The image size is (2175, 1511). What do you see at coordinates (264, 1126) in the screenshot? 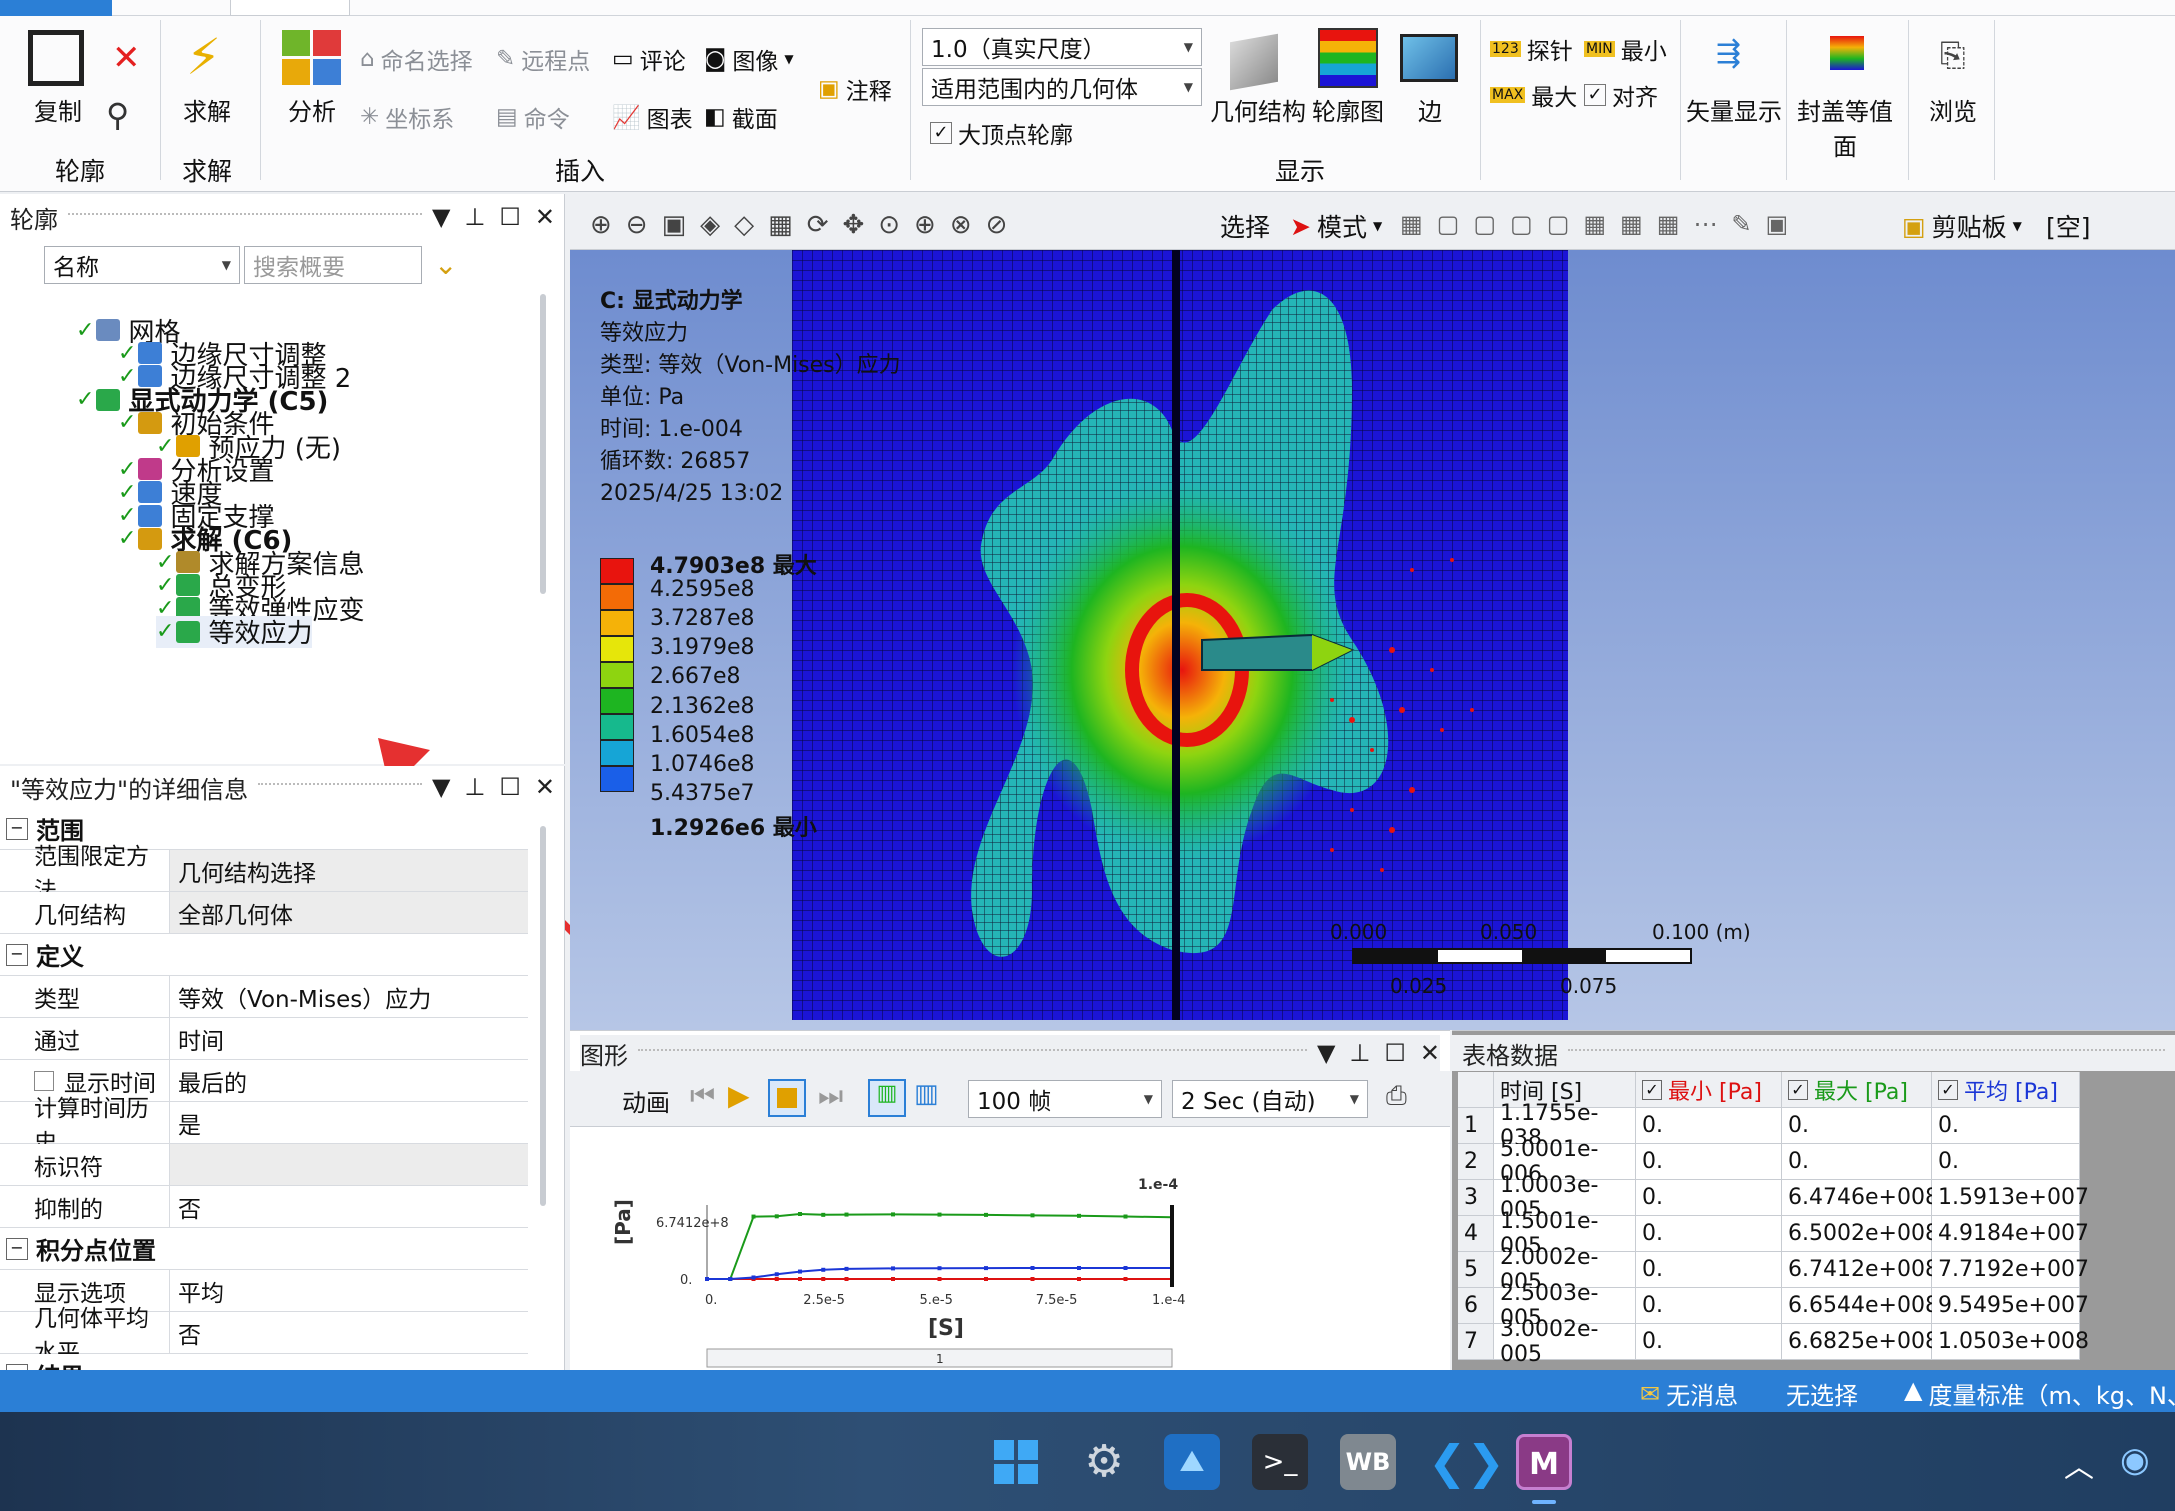
I see `details-row-calc-history: 计算时间历史是` at bounding box center [264, 1126].